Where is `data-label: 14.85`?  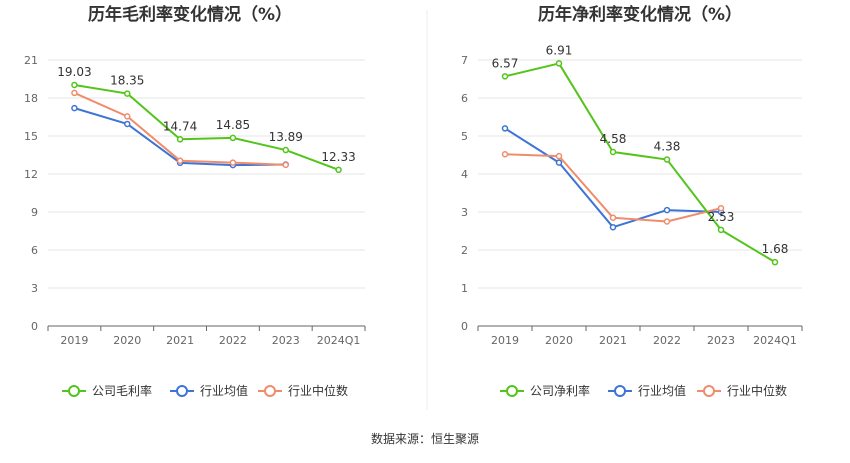 data-label: 14.85 is located at coordinates (233, 125).